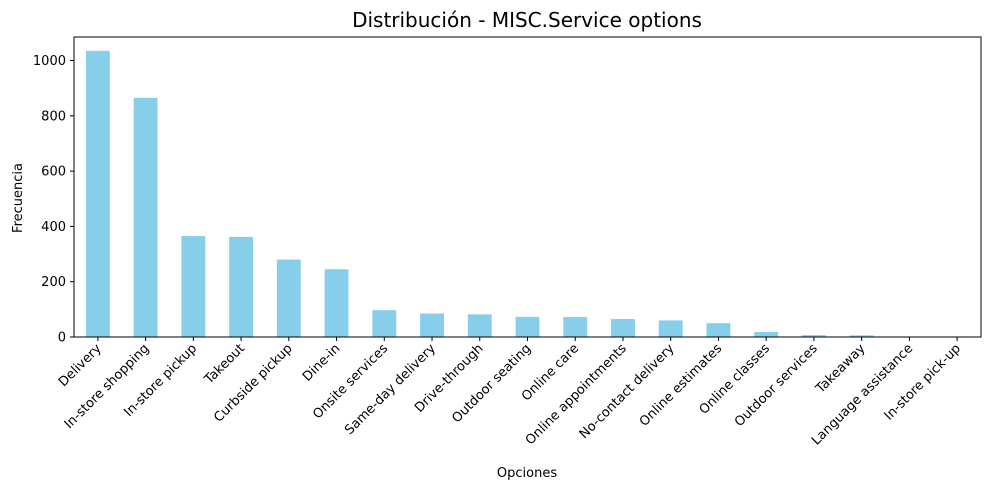  Describe the element at coordinates (527, 20) in the screenshot. I see `chart-title: Distribución - MISC.Service options` at that location.